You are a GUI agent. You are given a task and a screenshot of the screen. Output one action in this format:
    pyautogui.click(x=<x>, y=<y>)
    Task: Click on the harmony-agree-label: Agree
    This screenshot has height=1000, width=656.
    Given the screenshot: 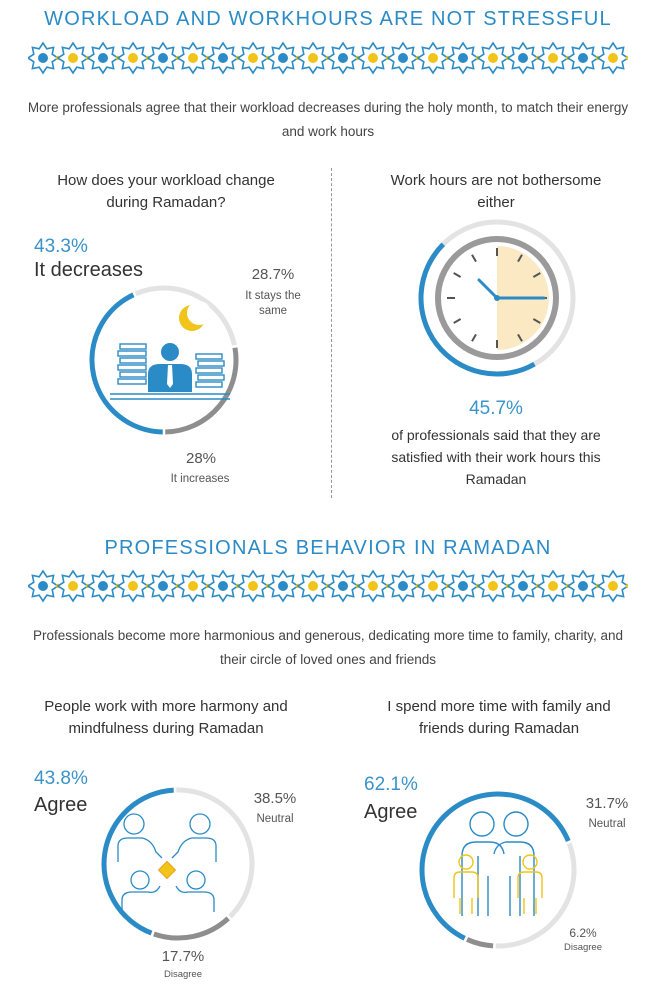 What is the action you would take?
    pyautogui.click(x=61, y=805)
    